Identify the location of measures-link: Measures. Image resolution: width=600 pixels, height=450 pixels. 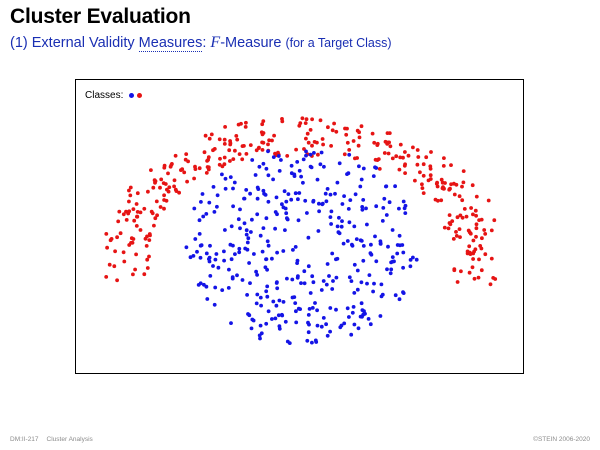
(170, 43).